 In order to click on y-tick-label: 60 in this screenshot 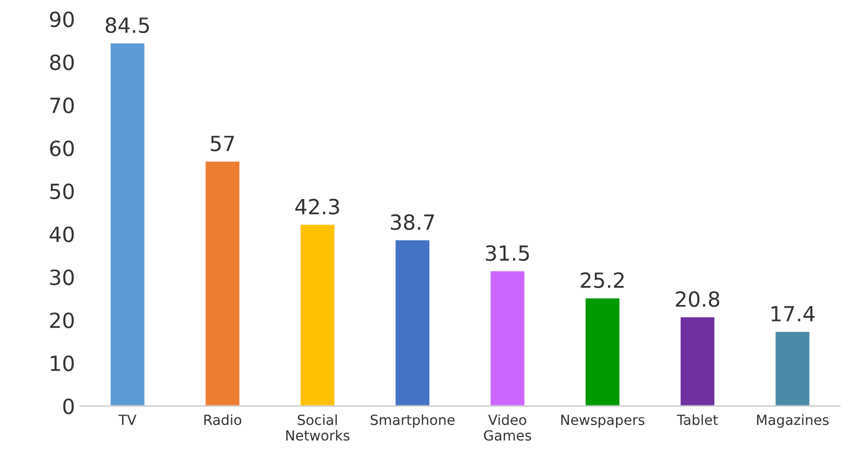, I will do `click(62, 148)`.